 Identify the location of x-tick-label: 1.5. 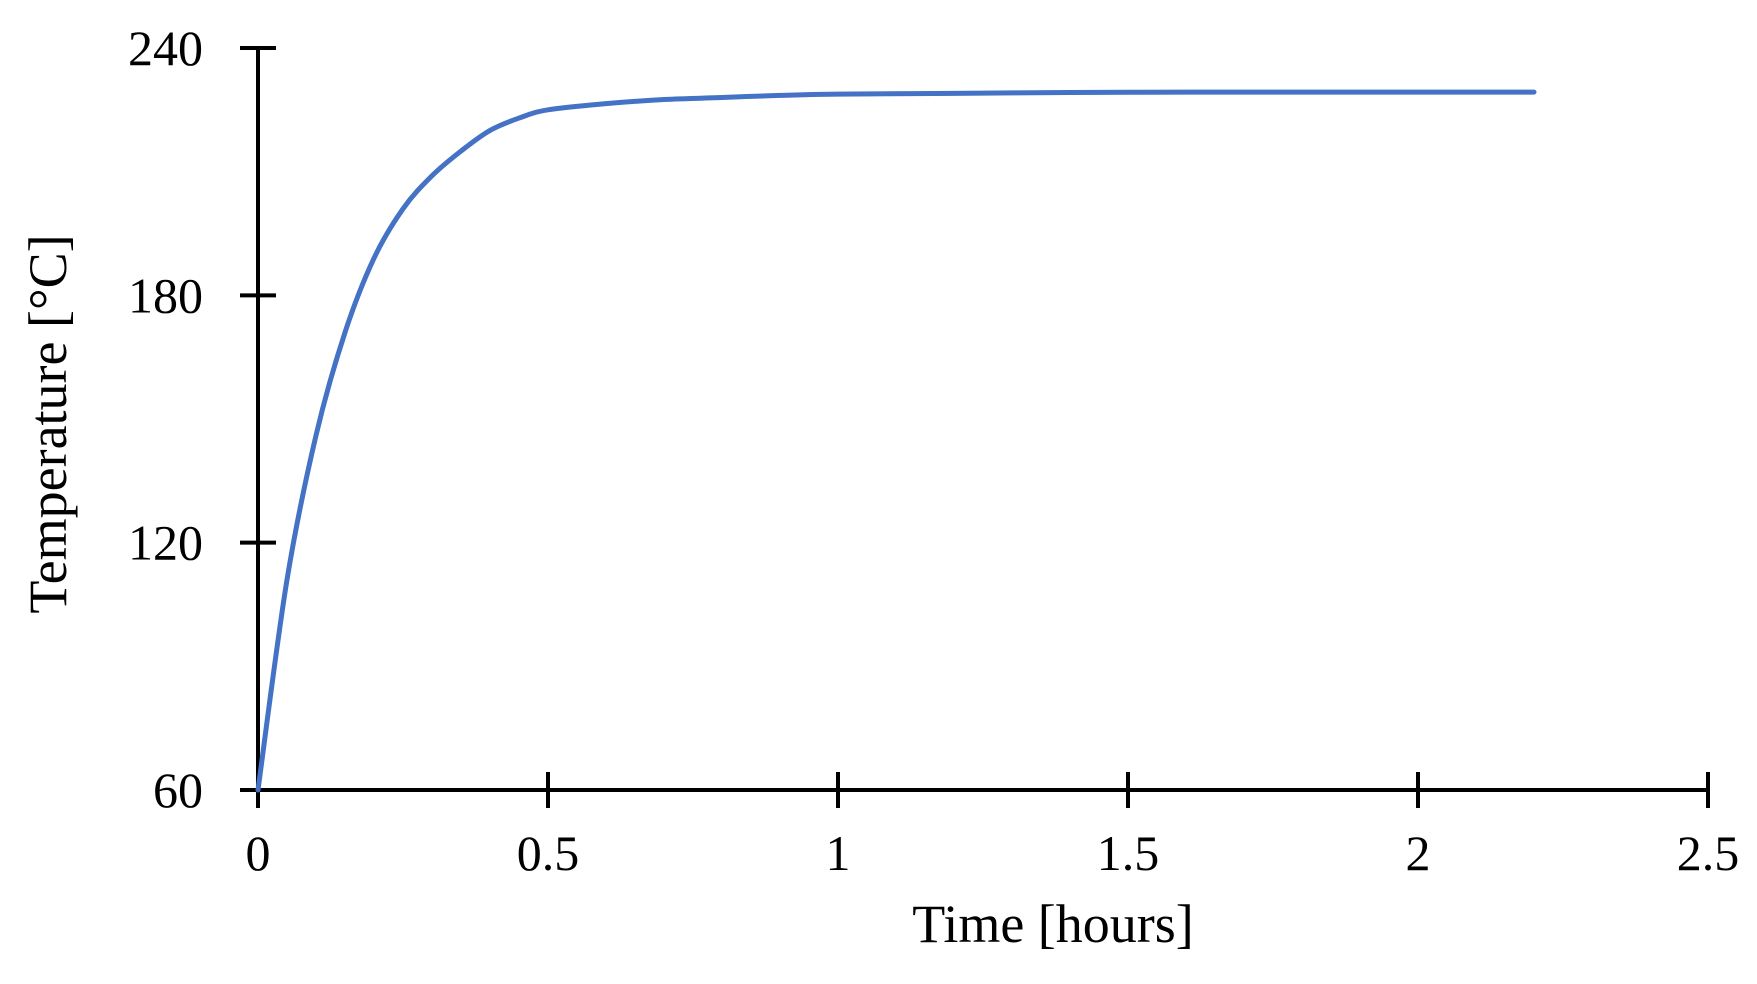
(1128, 853).